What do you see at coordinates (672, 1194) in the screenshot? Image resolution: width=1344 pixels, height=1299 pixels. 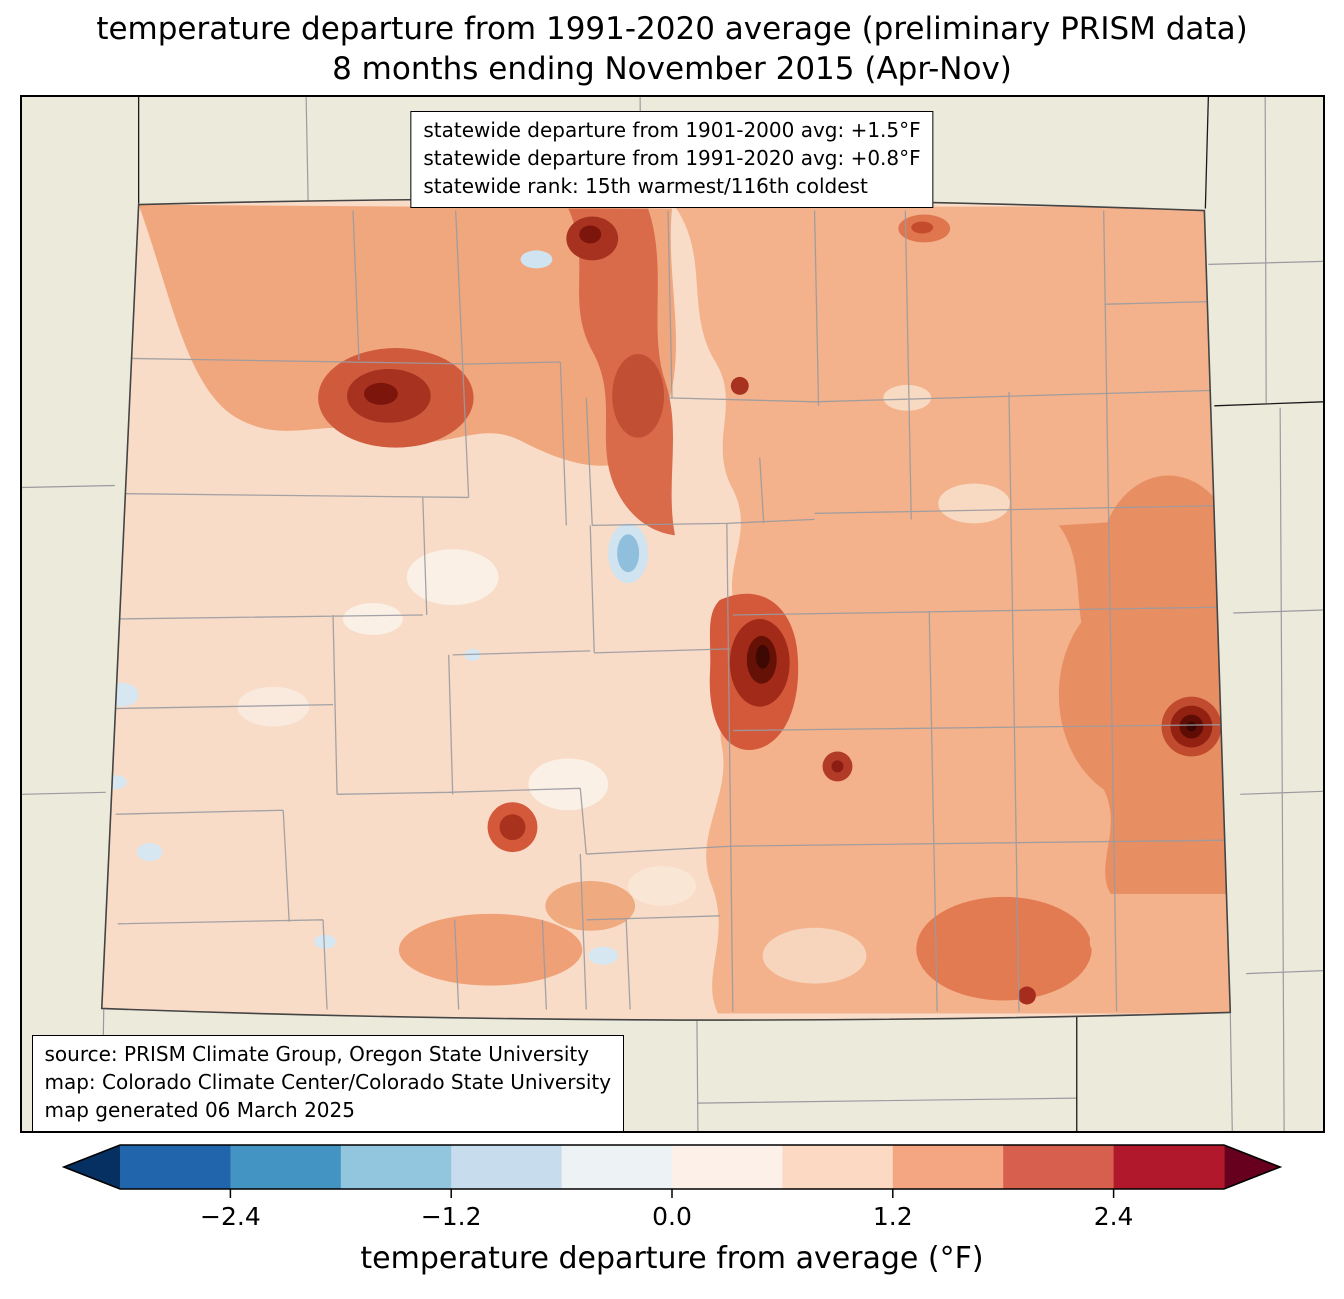 I see `colorbar-ticks` at bounding box center [672, 1194].